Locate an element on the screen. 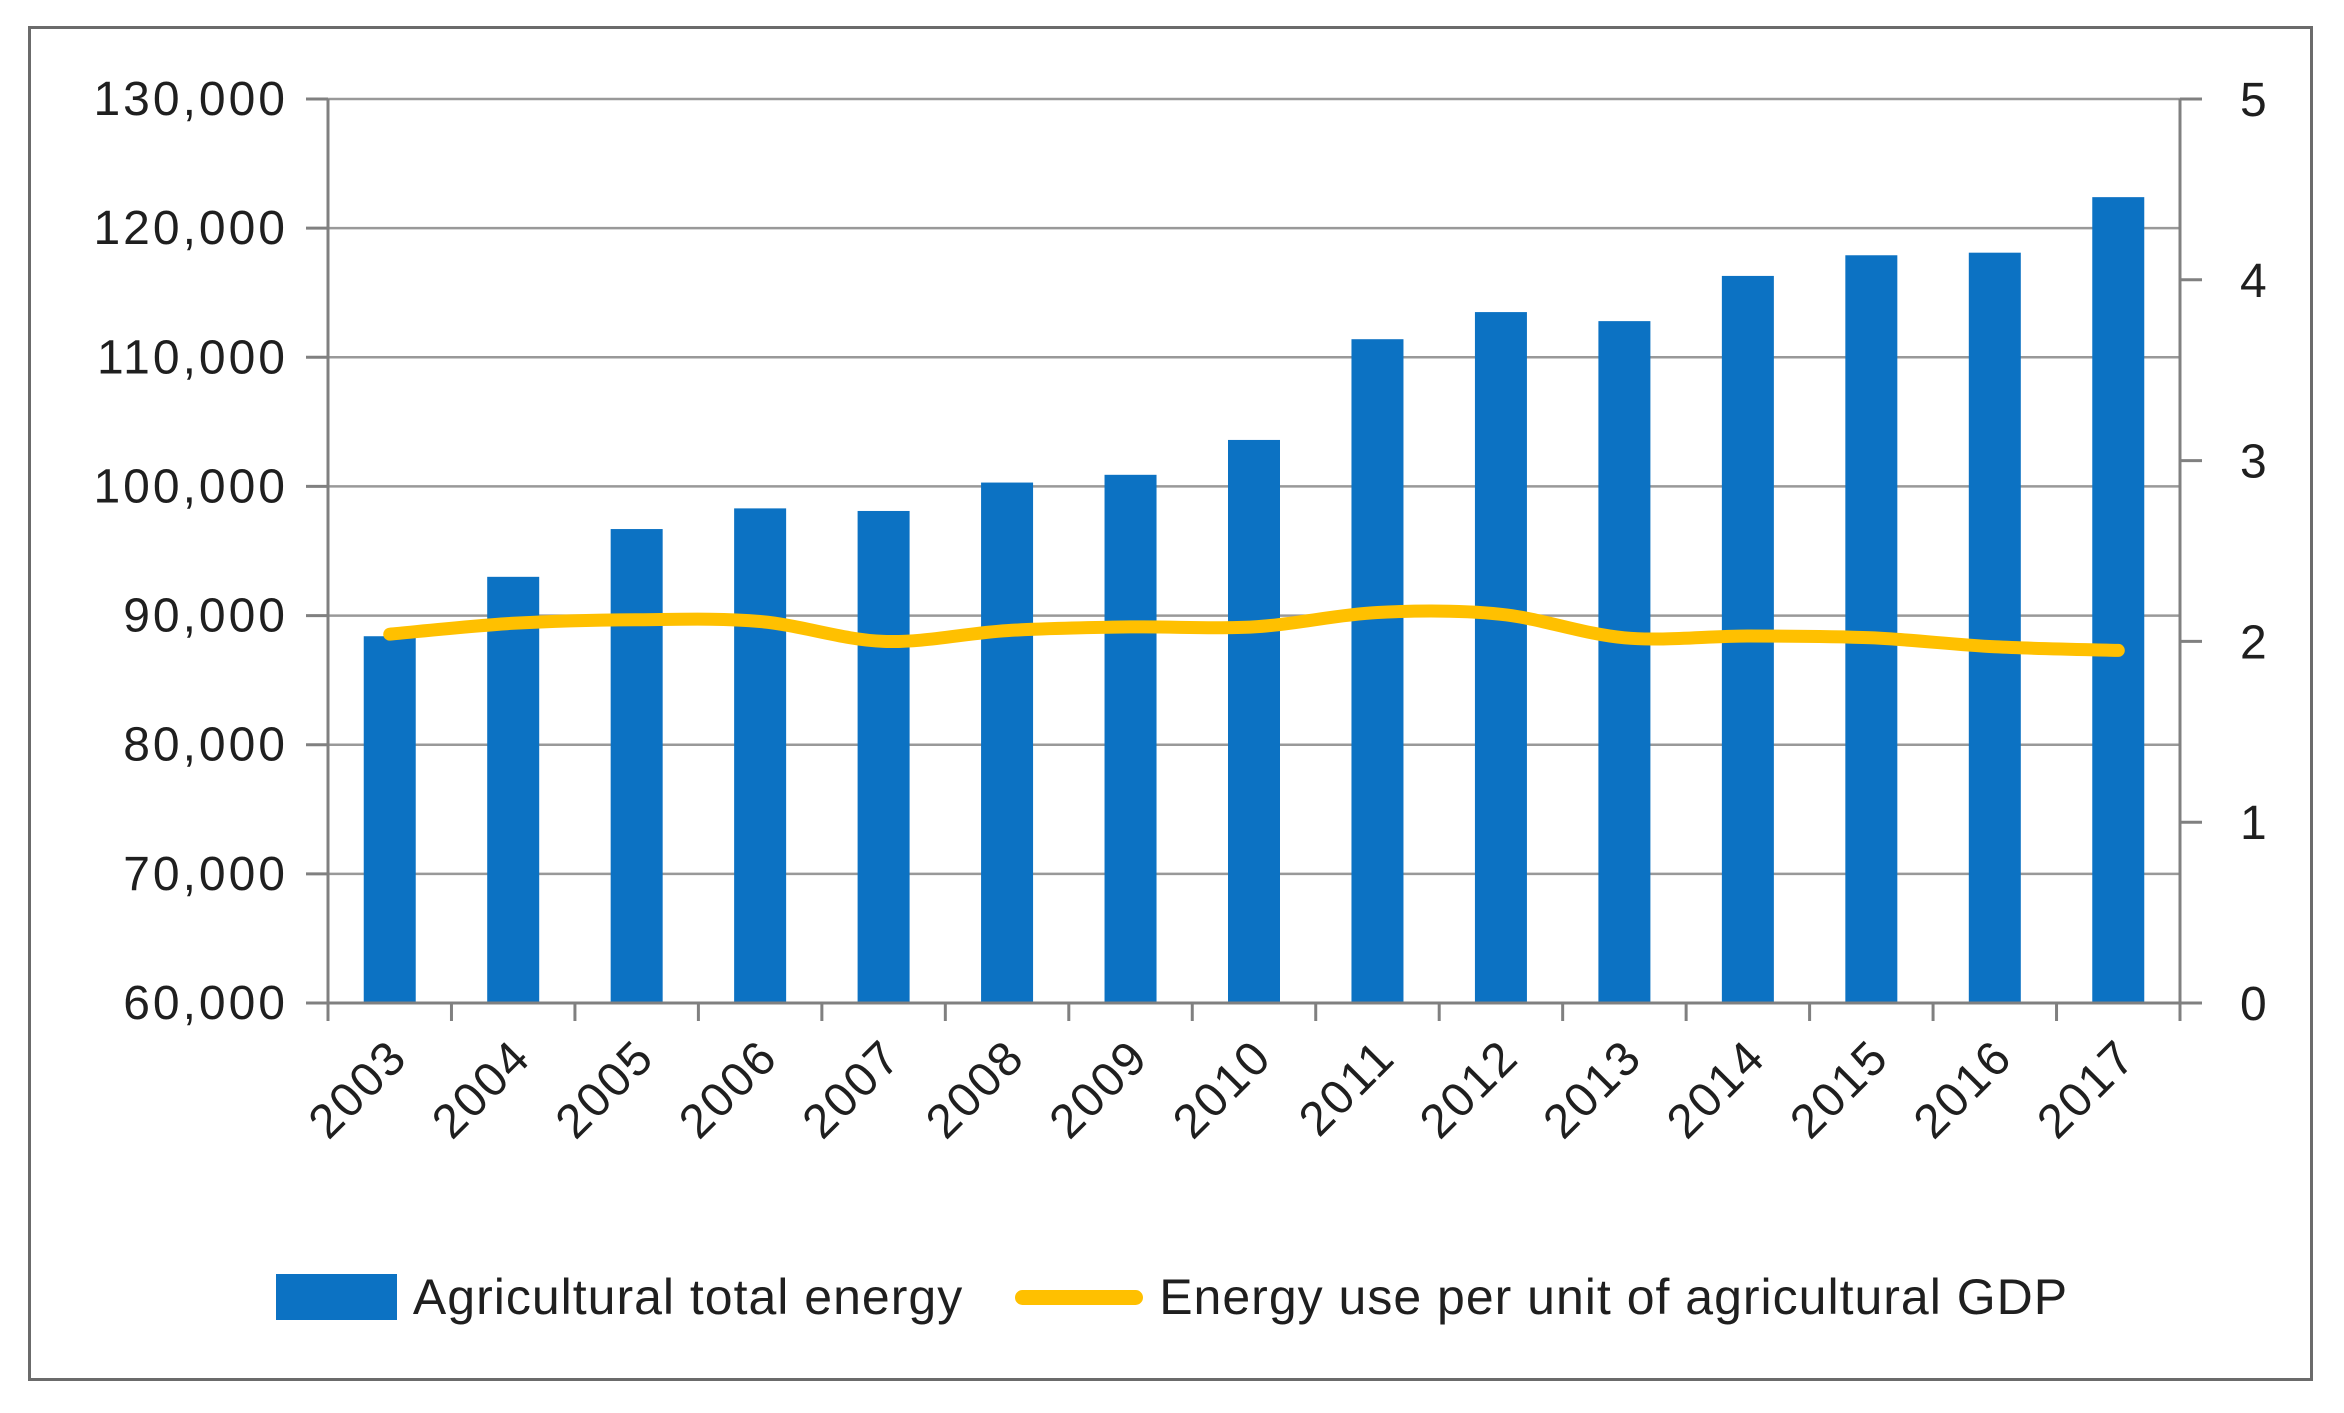  x-tick-label-2013: 2013 is located at coordinates (1593, 1089).